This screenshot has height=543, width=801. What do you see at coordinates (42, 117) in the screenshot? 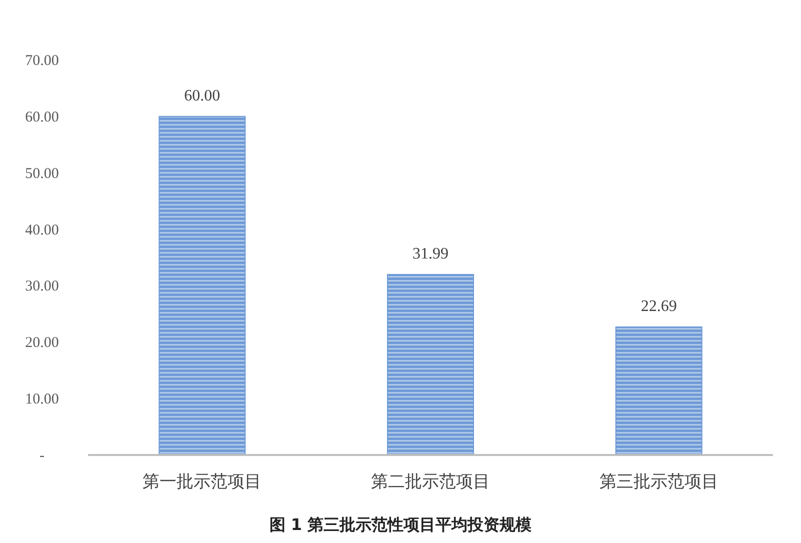
I see `y-tick-label: 60.00` at bounding box center [42, 117].